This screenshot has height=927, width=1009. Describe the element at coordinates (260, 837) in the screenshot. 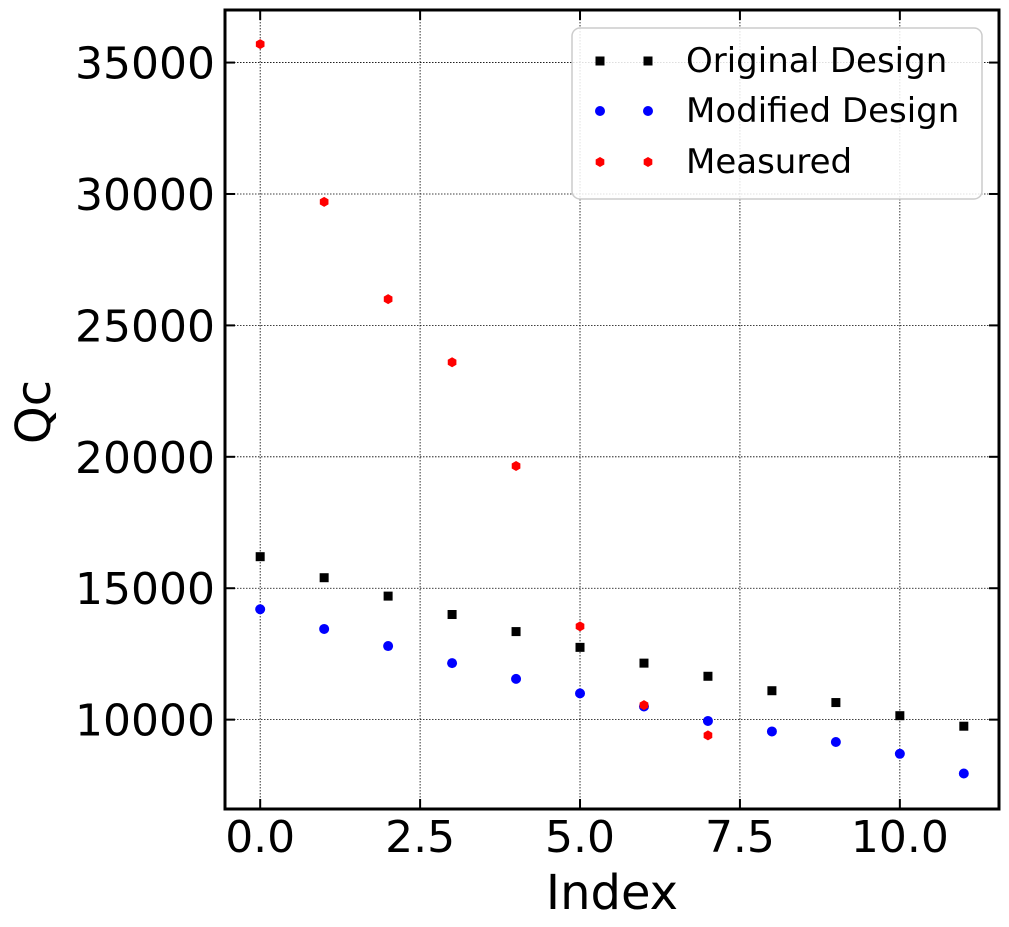

I see `x-tick-label: 0.0` at that location.